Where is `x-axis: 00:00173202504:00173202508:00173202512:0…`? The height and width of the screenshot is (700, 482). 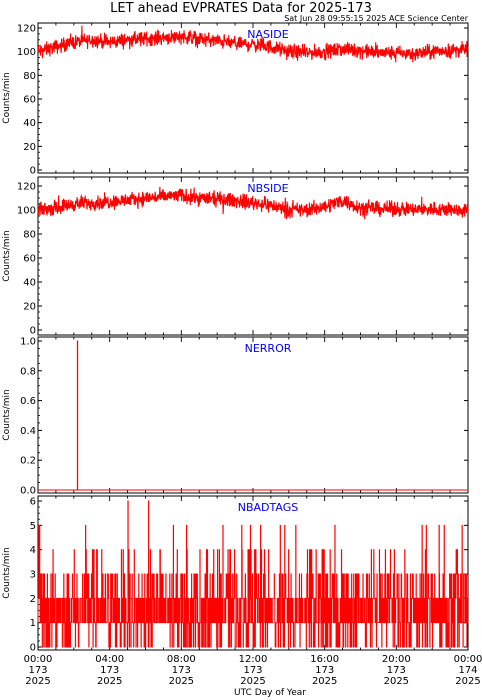 x-axis: 00:00173202504:00173202508:00173202512:0… is located at coordinates (253, 670).